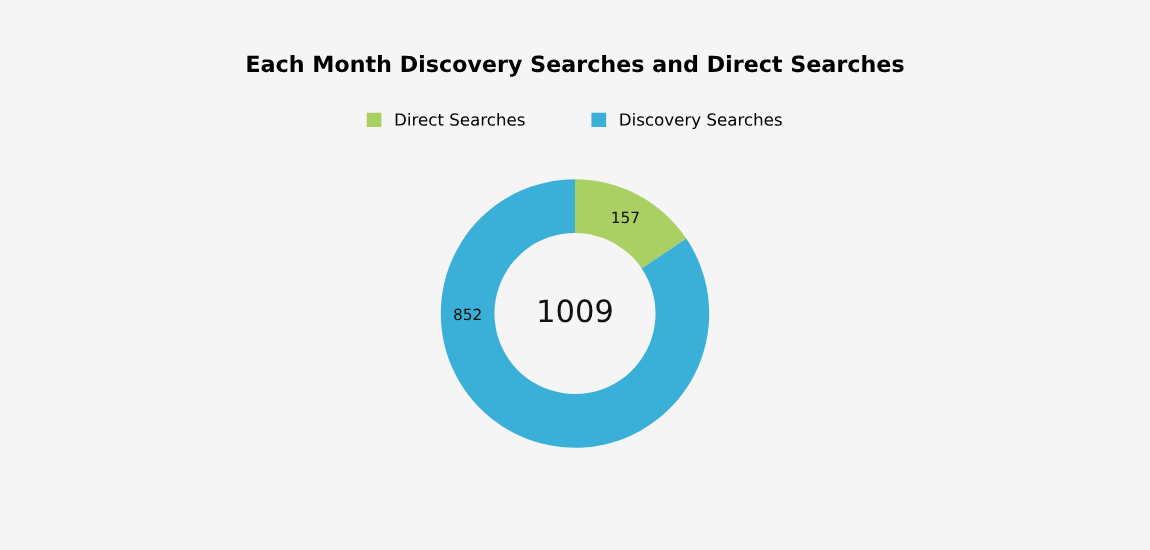 Image resolution: width=1150 pixels, height=550 pixels. Describe the element at coordinates (575, 66) in the screenshot. I see `chart-title: Each Month Discovery Searches and Direct Searches` at that location.